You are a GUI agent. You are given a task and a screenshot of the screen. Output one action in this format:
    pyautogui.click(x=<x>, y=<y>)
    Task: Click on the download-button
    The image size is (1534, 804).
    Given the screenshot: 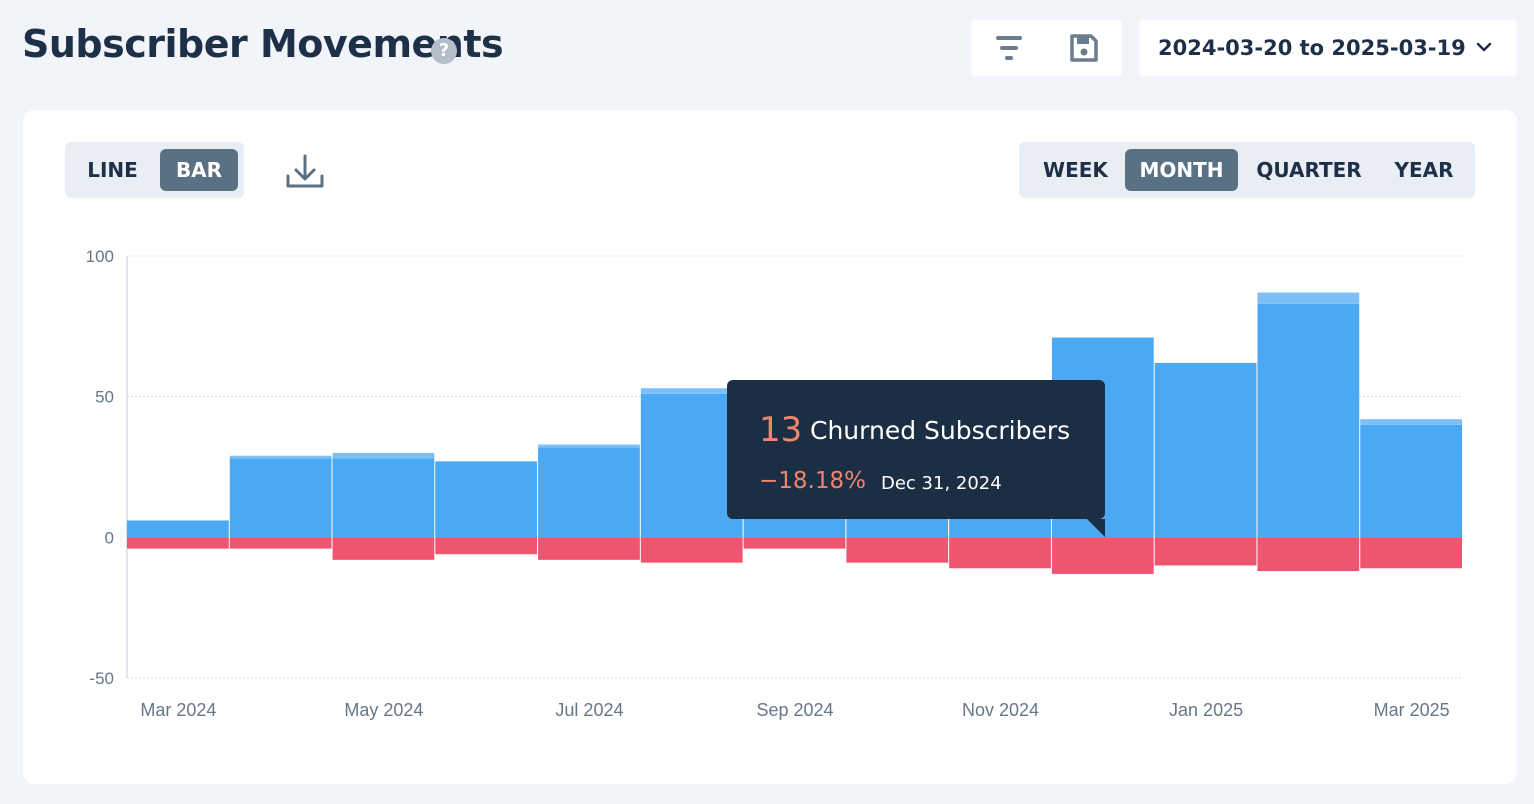 What is the action you would take?
    pyautogui.click(x=305, y=172)
    